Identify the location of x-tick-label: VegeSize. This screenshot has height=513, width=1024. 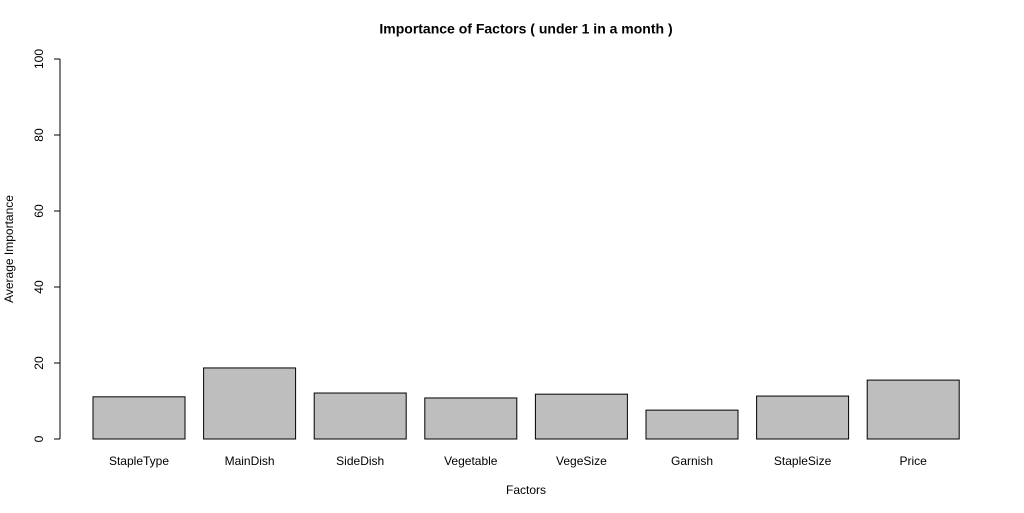
(581, 461).